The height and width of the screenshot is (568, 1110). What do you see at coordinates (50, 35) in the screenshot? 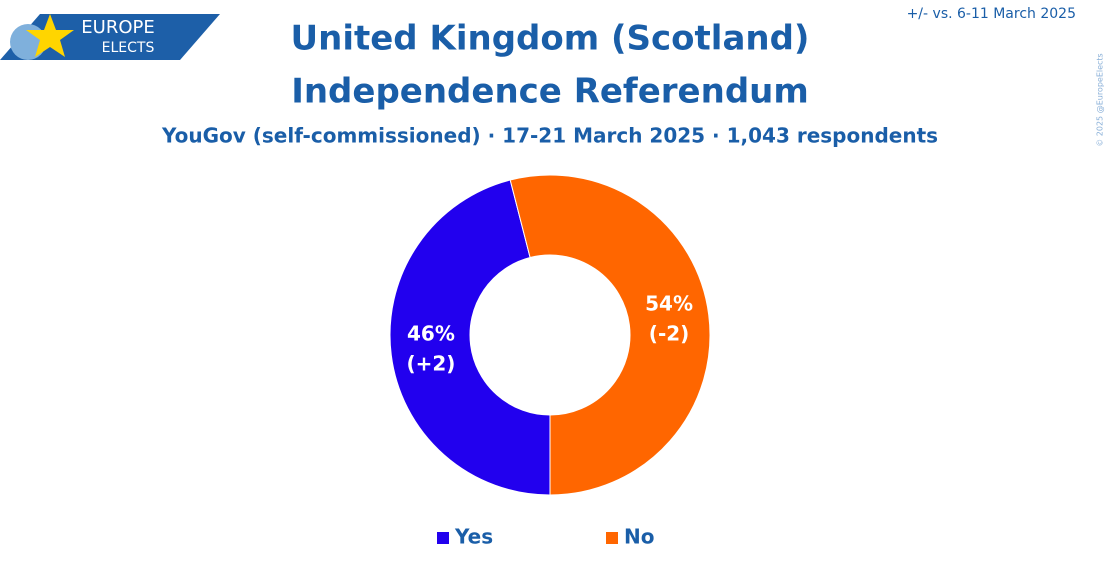
I see `logo-star` at bounding box center [50, 35].